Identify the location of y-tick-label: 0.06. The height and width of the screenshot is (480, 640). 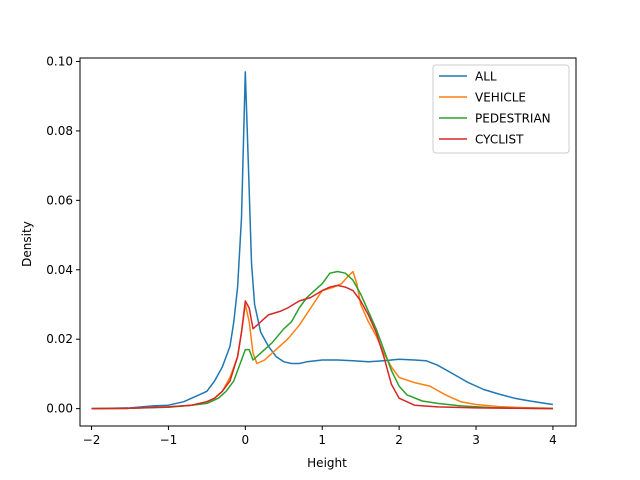
(59, 200).